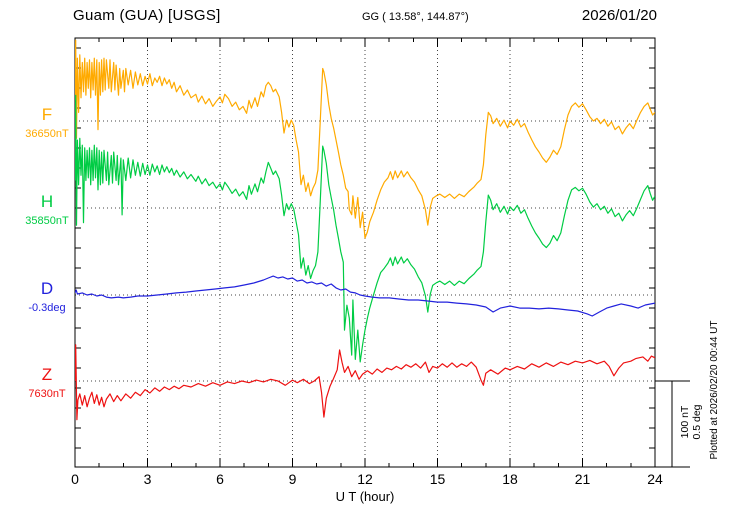  I want to click on x-tick-label-24: 24, so click(655, 479).